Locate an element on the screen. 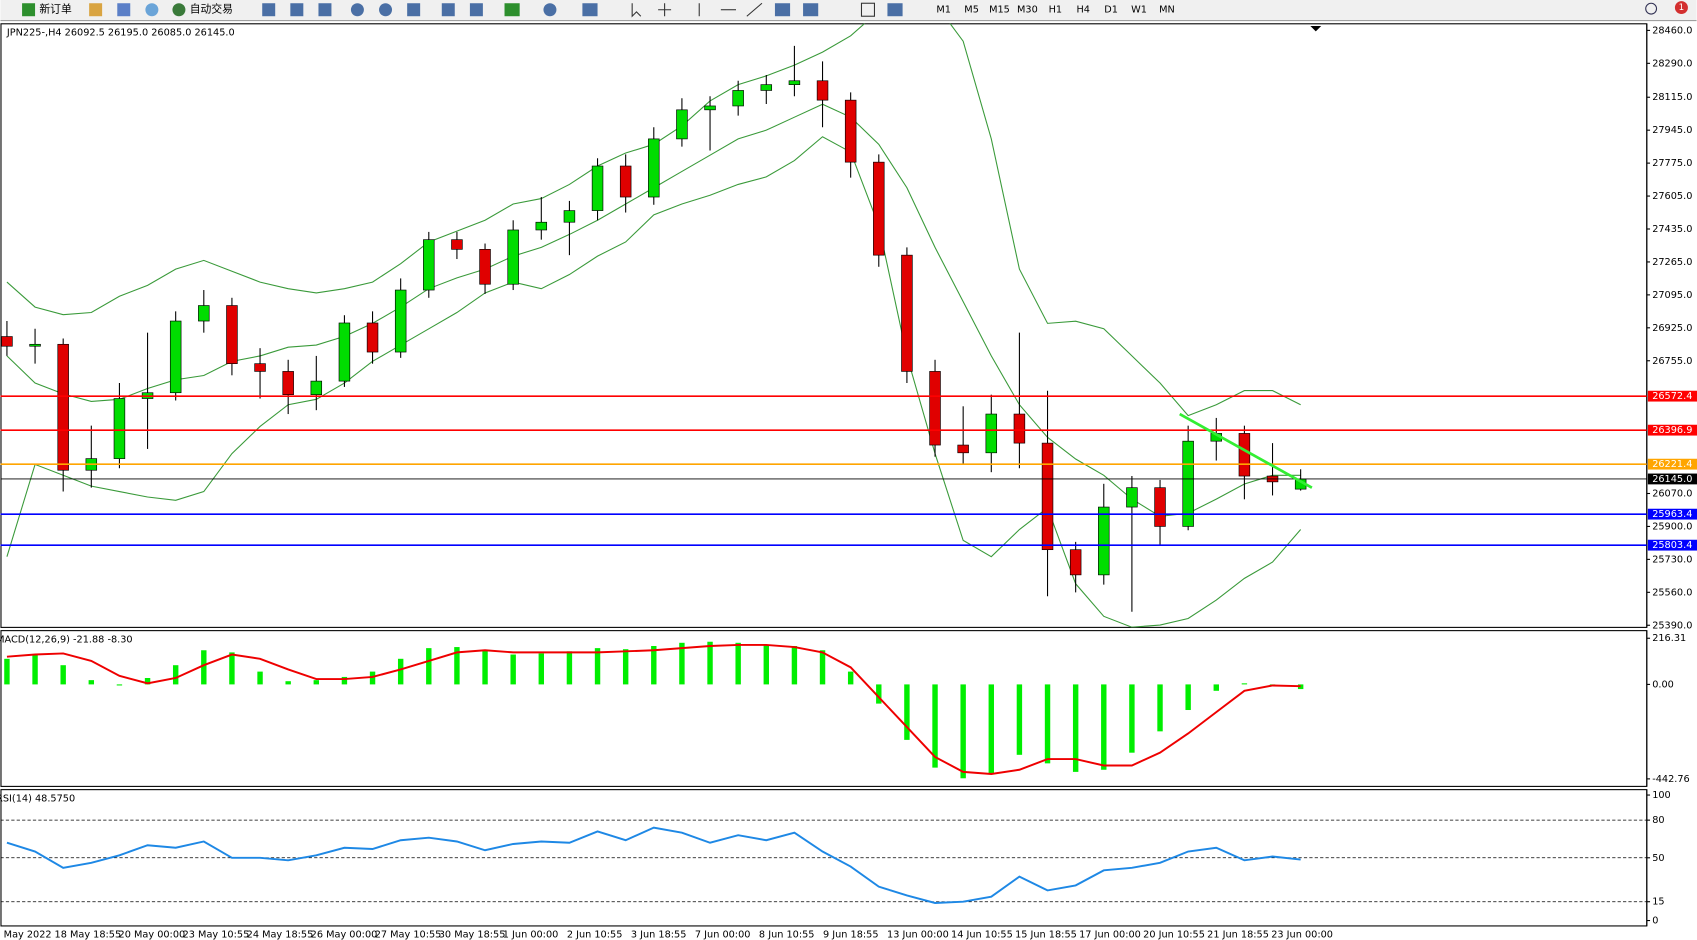  timeframe-button: M30 is located at coordinates (1027, 10).